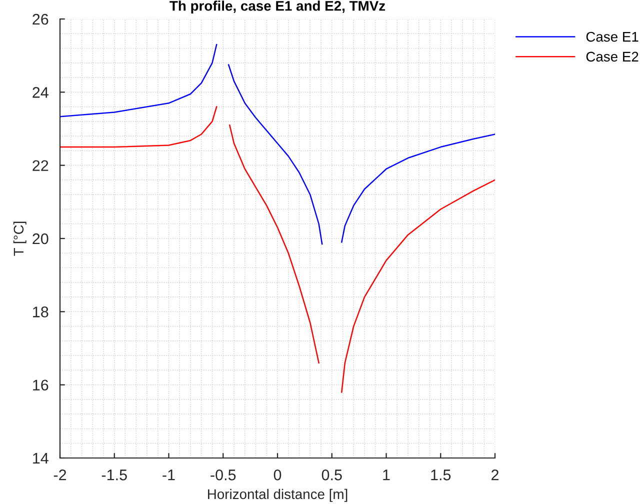 The width and height of the screenshot is (640, 504). I want to click on x-tick-label: -0.5, so click(223, 475).